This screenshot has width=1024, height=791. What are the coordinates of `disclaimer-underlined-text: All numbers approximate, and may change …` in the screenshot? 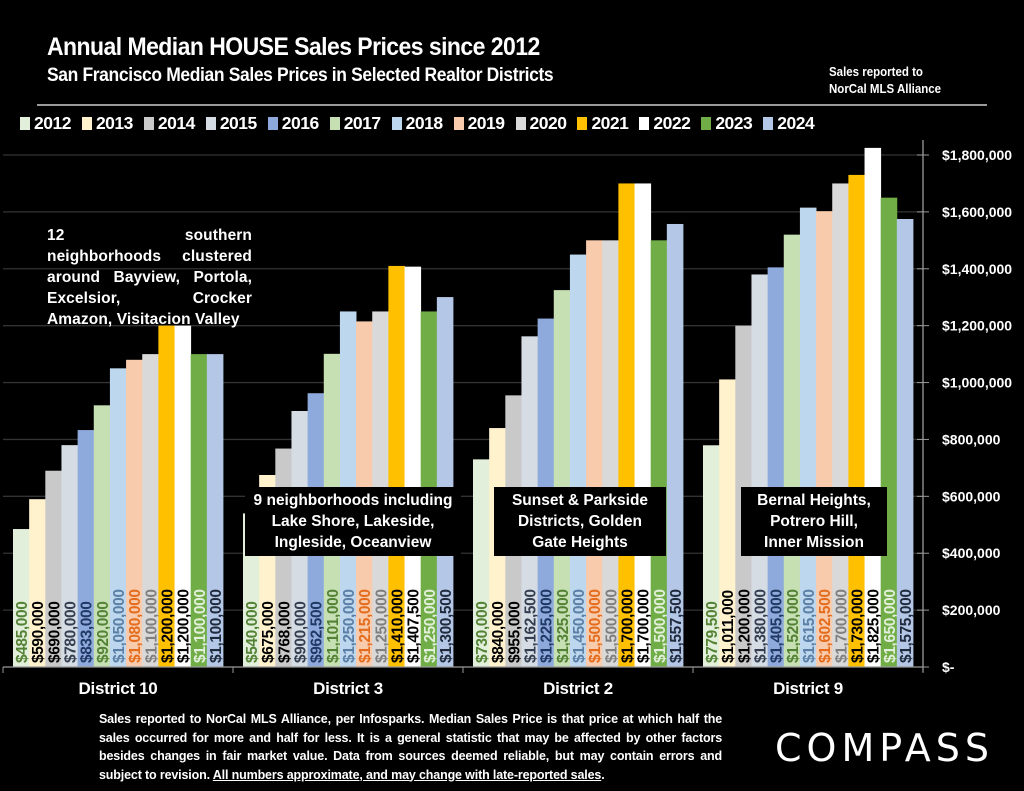 It's located at (407, 774).